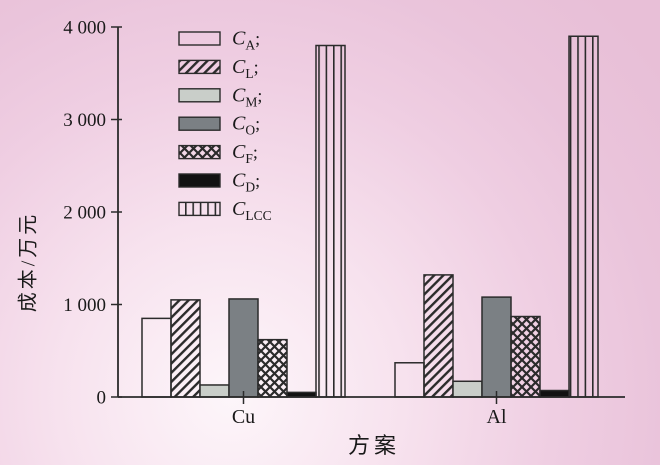 The image size is (660, 465). I want to click on bar-cu-c_lcc, so click(330, 221).